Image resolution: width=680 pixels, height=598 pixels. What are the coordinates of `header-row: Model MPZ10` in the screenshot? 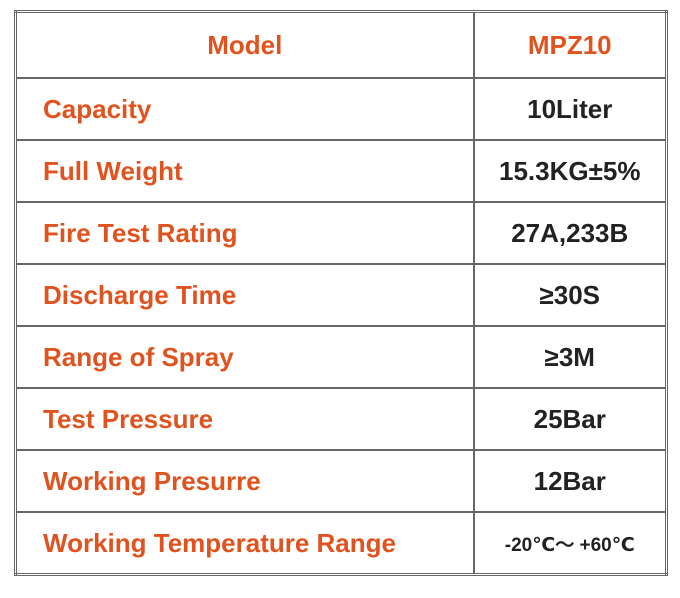 It's located at (341, 44).